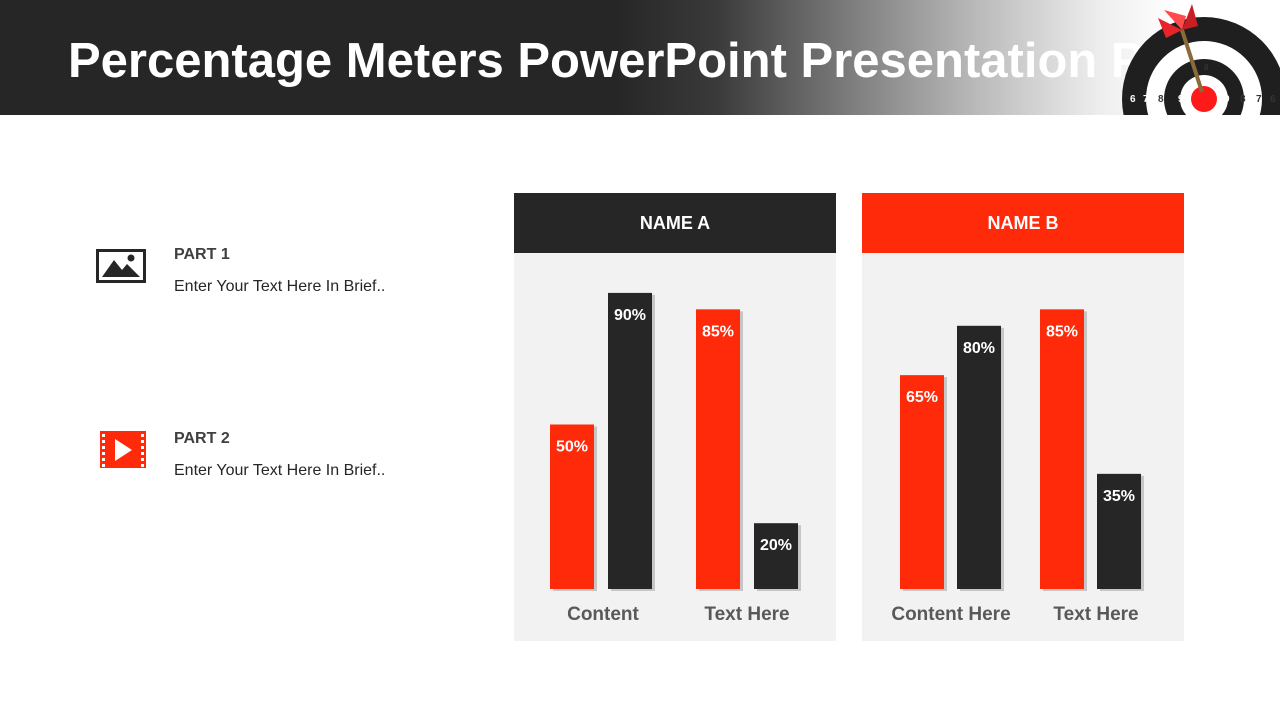 The height and width of the screenshot is (720, 1280). What do you see at coordinates (950, 614) in the screenshot?
I see `category-label: Content Here` at bounding box center [950, 614].